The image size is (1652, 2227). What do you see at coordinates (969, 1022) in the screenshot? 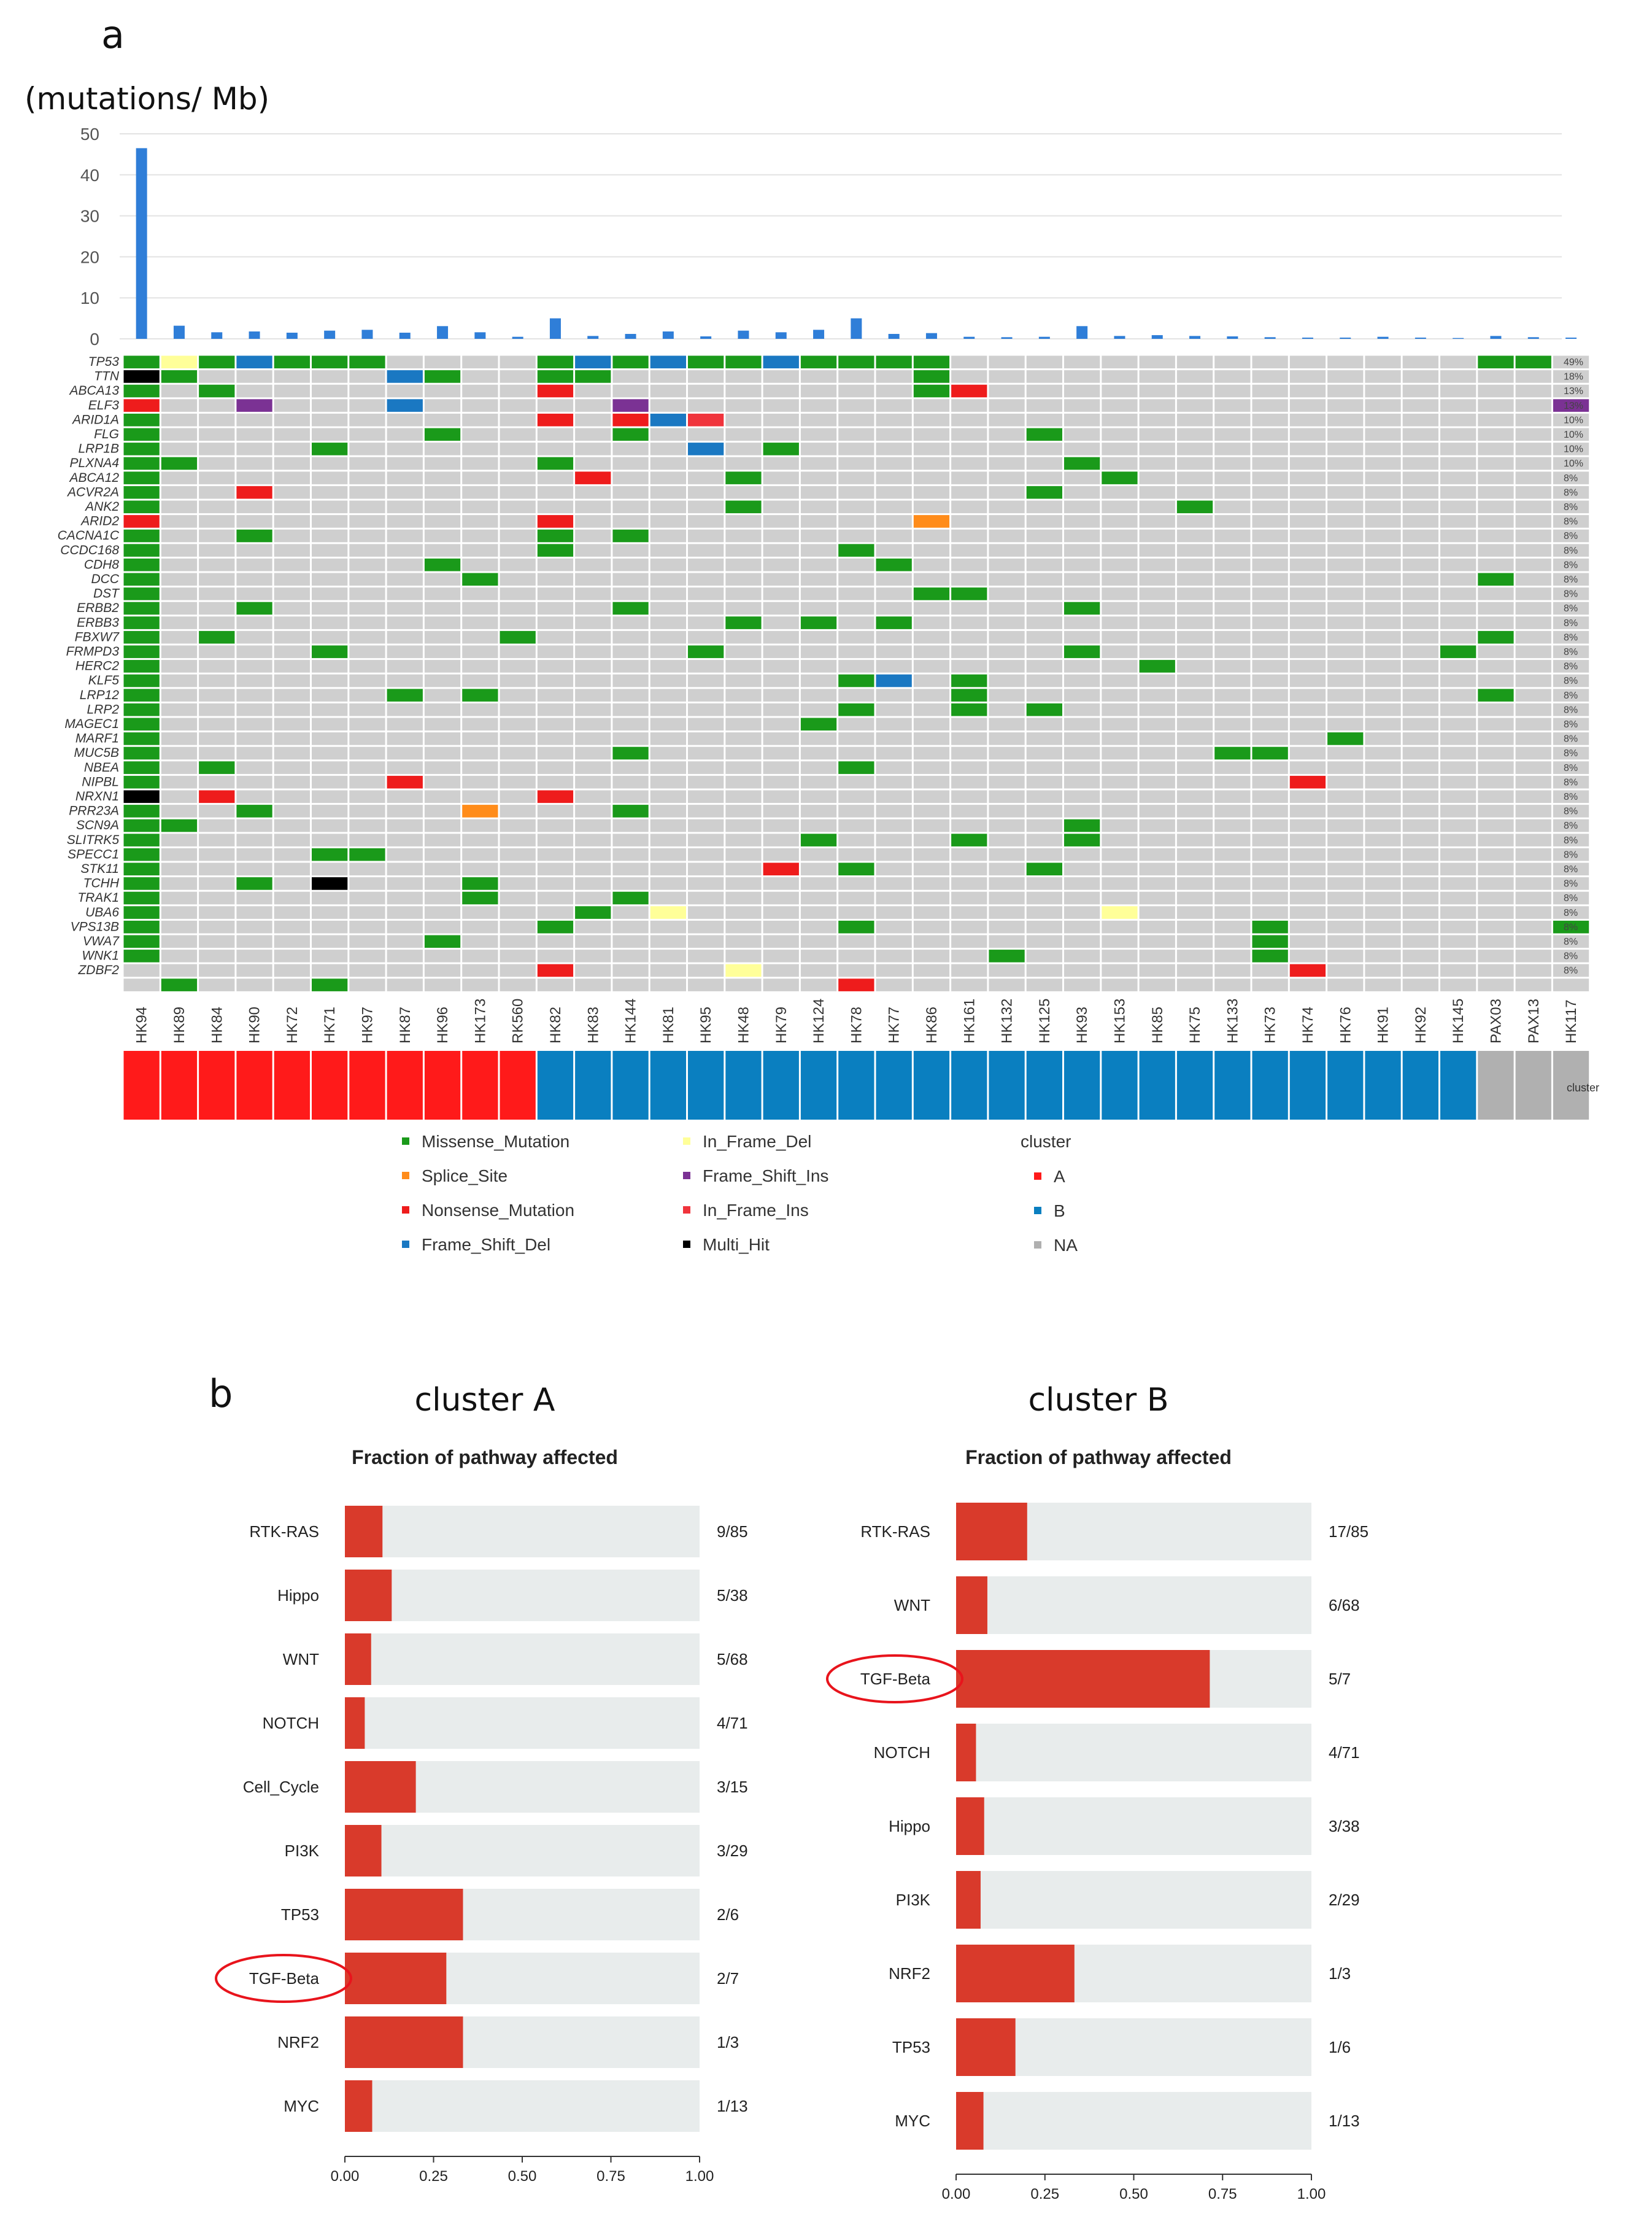
I see `sample-label: HK161` at bounding box center [969, 1022].